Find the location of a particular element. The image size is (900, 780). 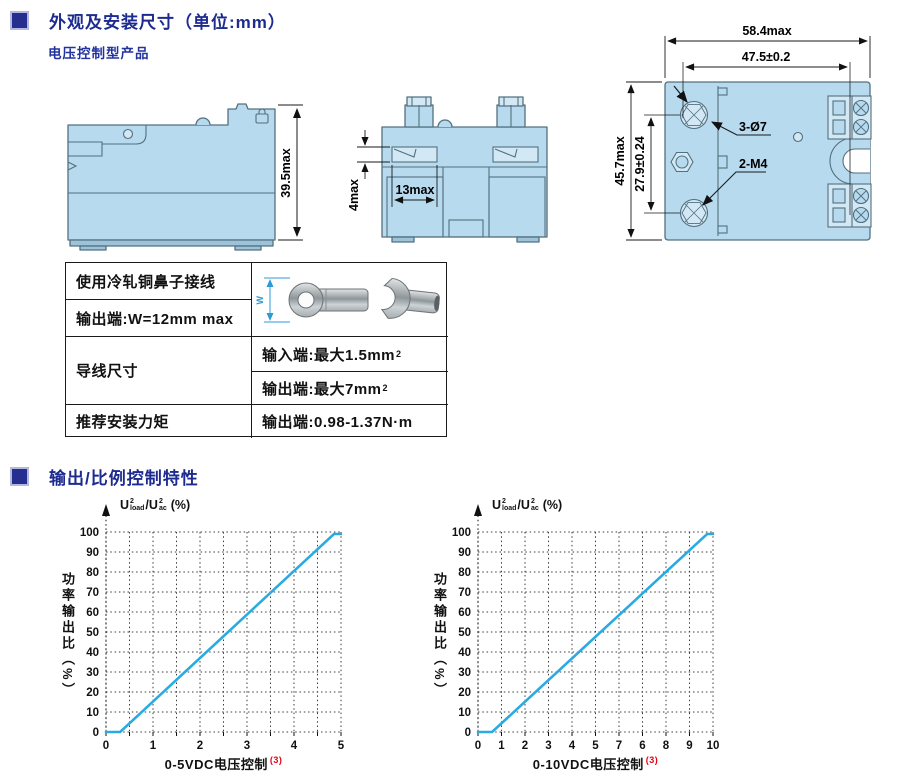

caption-text: 0-5VDC电压控制 is located at coordinates (216, 764).